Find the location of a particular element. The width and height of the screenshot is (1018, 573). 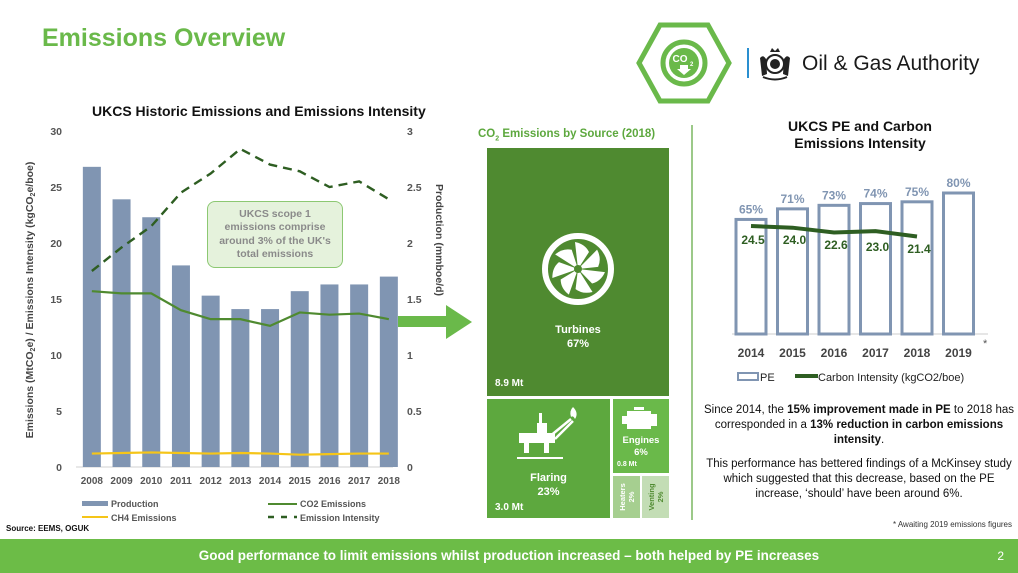

royal-crest-icon is located at coordinates (775, 64).